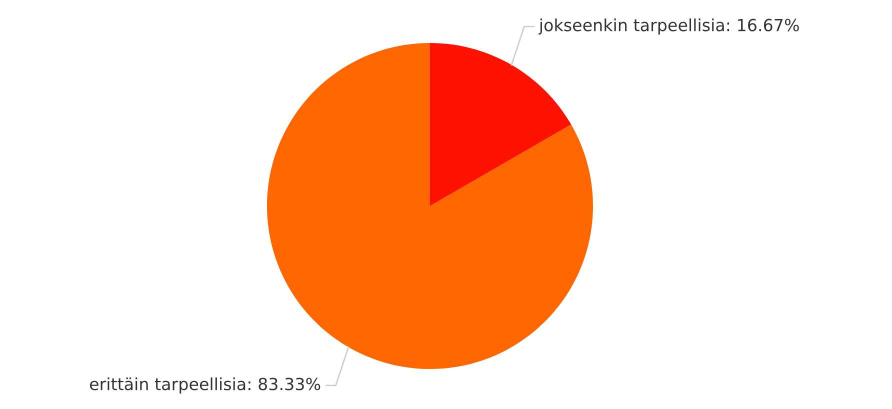 This screenshot has width=892, height=409. I want to click on slice-label: jokseenkin tarpeellisia: 16.67%, so click(668, 26).